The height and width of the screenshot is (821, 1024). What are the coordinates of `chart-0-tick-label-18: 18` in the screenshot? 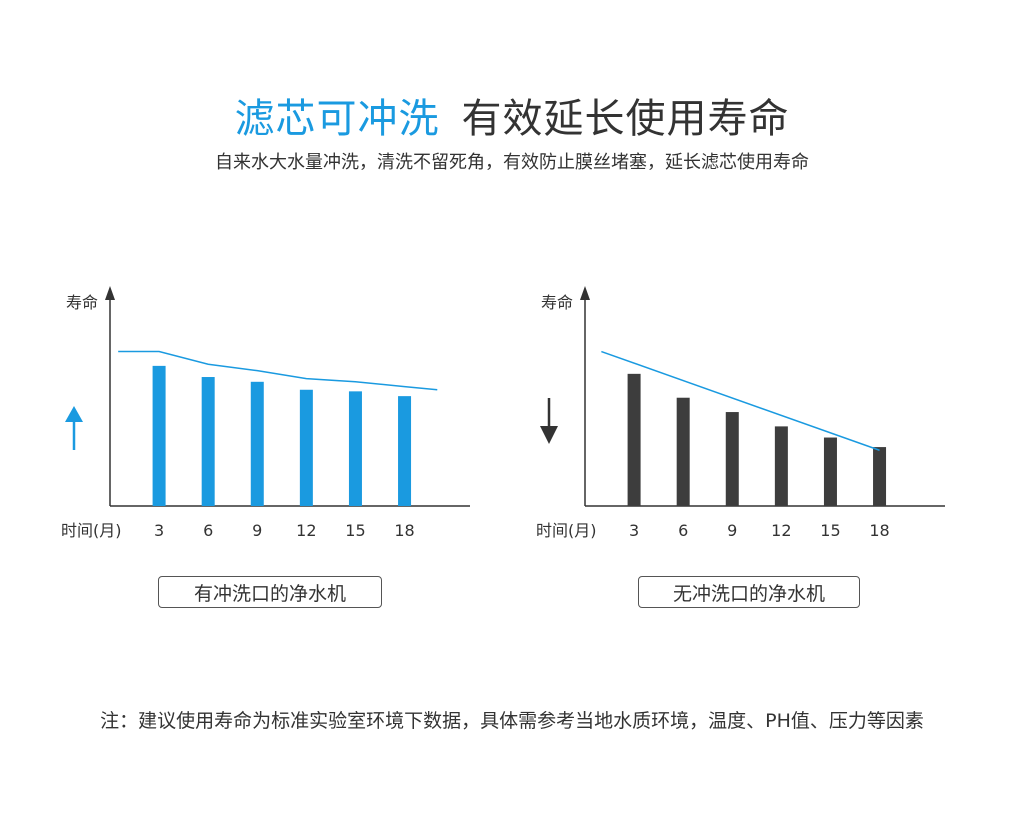 It's located at (404, 530).